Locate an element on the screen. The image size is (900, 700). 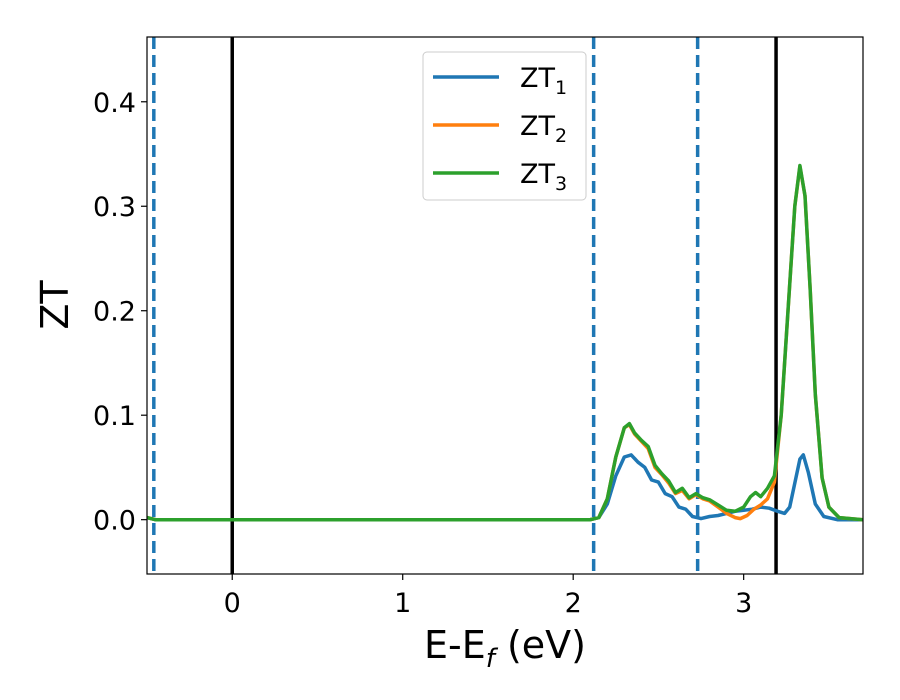
y-axis-ticks: 0.0 0.1 0.2 0.3 0.4 is located at coordinates (120, 312).